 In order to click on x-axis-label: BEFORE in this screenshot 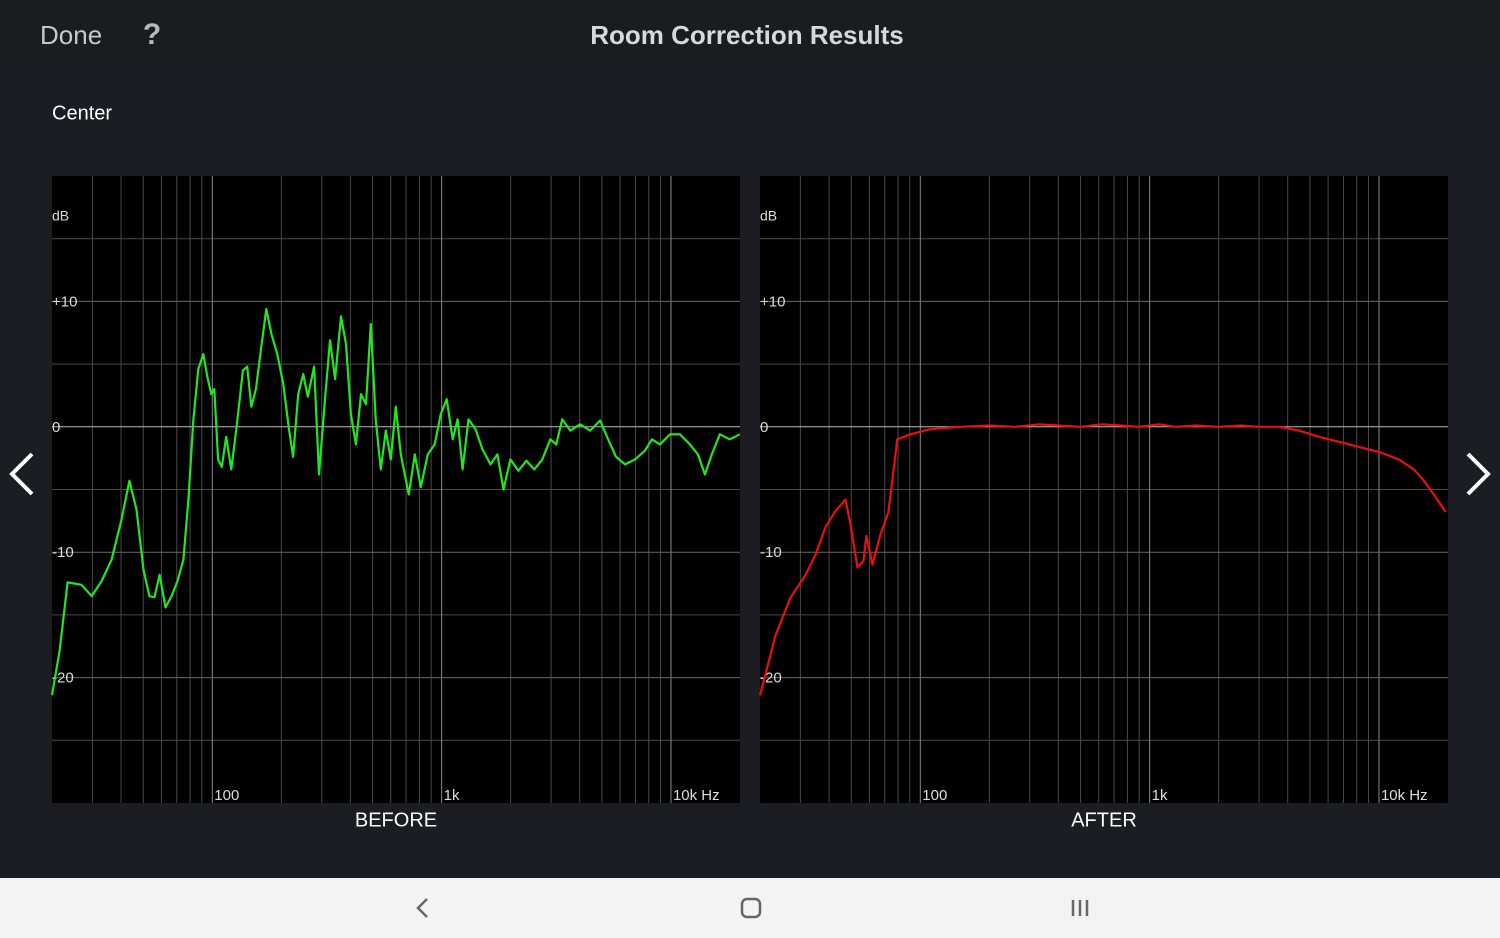, I will do `click(396, 820)`.